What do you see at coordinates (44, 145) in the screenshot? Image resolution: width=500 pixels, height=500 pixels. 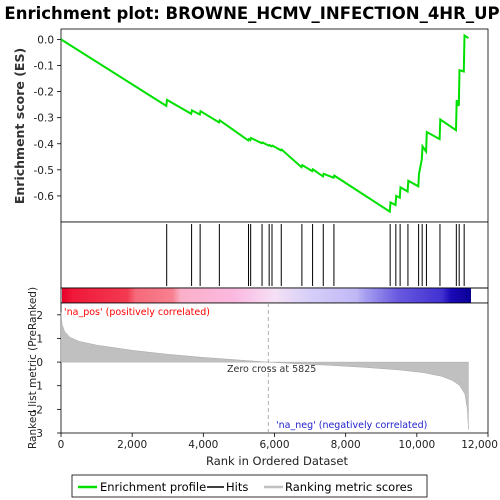 I see `es-y-tick-label: -0.4` at bounding box center [44, 145].